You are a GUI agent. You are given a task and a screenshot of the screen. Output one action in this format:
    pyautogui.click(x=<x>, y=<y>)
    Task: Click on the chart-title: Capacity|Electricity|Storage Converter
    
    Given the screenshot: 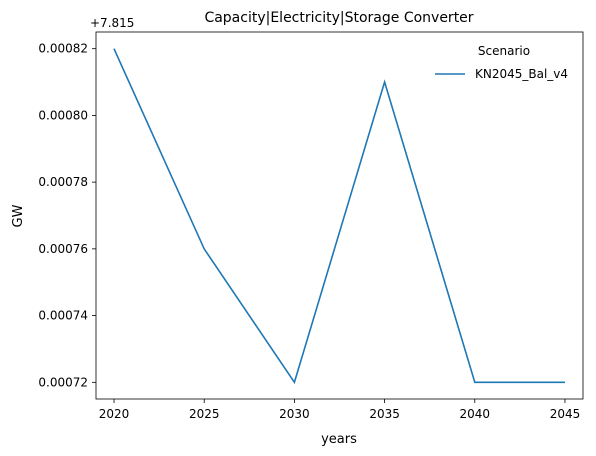 What is the action you would take?
    pyautogui.click(x=338, y=18)
    